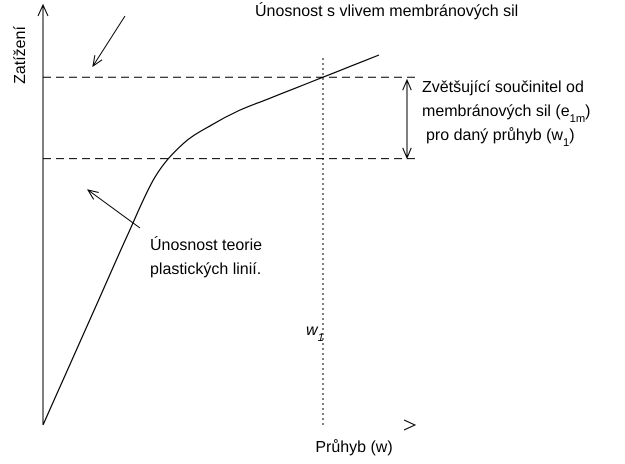 Image resolution: width=625 pixels, height=464 pixels. I want to click on x-axis-title: Průhyb (w), so click(354, 447).